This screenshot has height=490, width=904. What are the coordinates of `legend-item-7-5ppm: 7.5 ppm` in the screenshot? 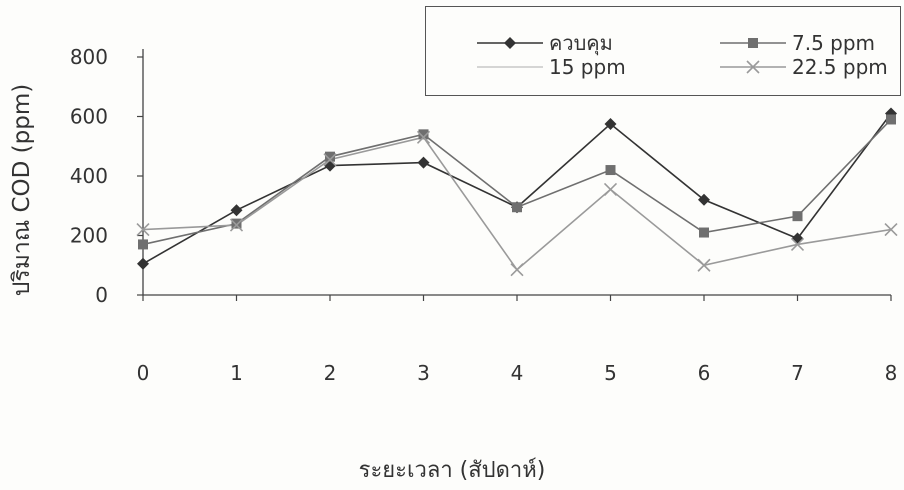 It's located at (806, 43).